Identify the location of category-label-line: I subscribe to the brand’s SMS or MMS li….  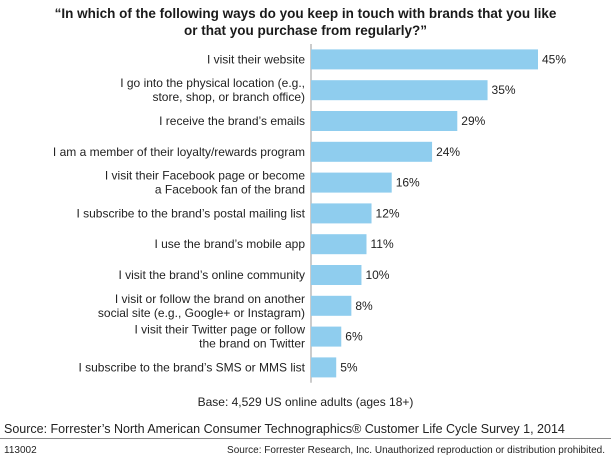
(191, 367).